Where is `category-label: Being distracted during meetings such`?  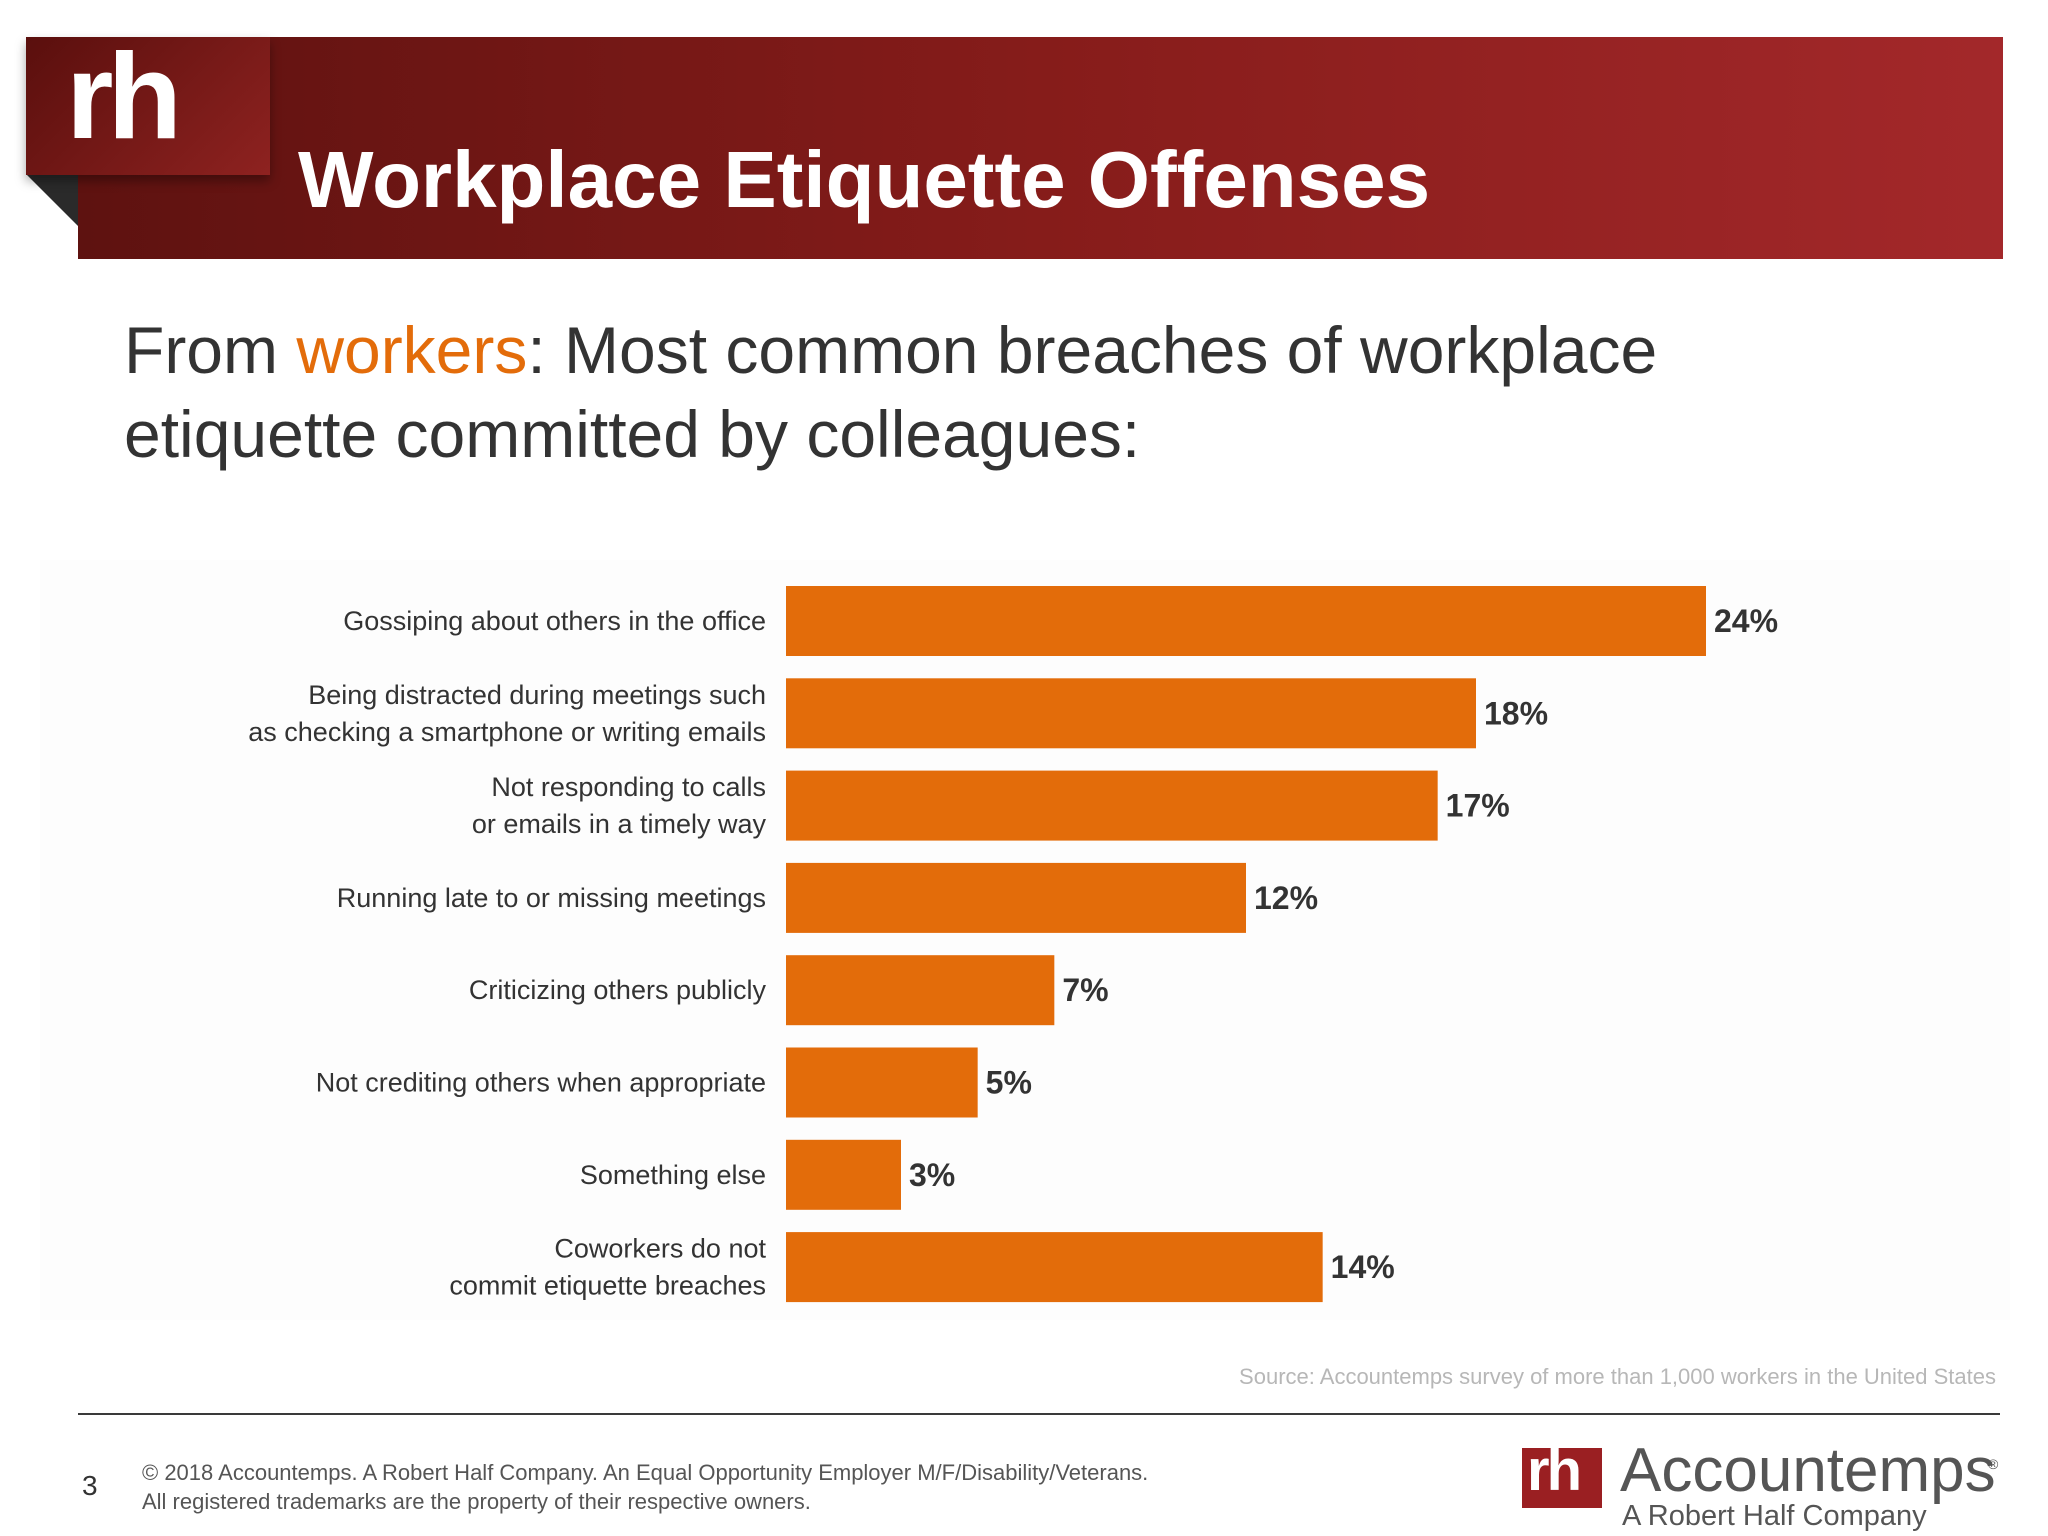
category-label: Being distracted during meetings such is located at coordinates (537, 695).